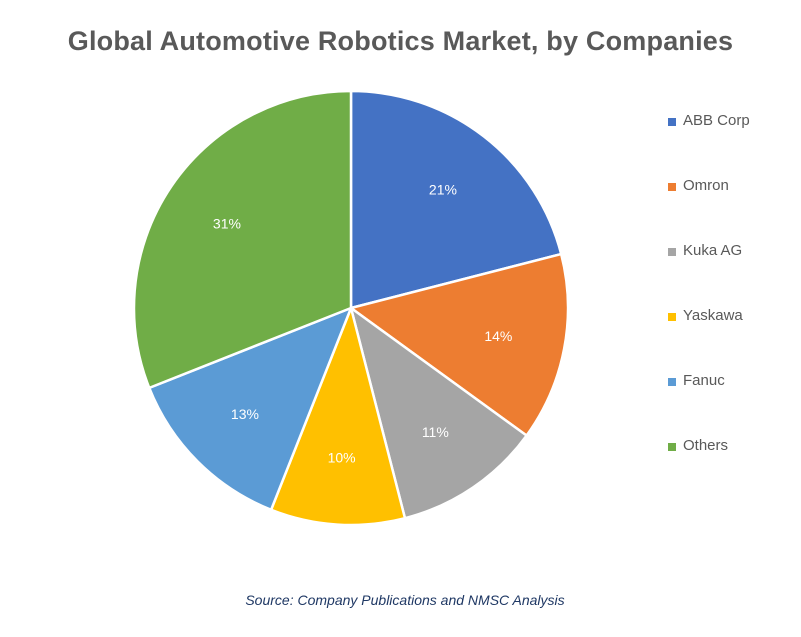 Image resolution: width=801 pixels, height=637 pixels. What do you see at coordinates (242, 239) in the screenshot?
I see `pie-slice-others` at bounding box center [242, 239].